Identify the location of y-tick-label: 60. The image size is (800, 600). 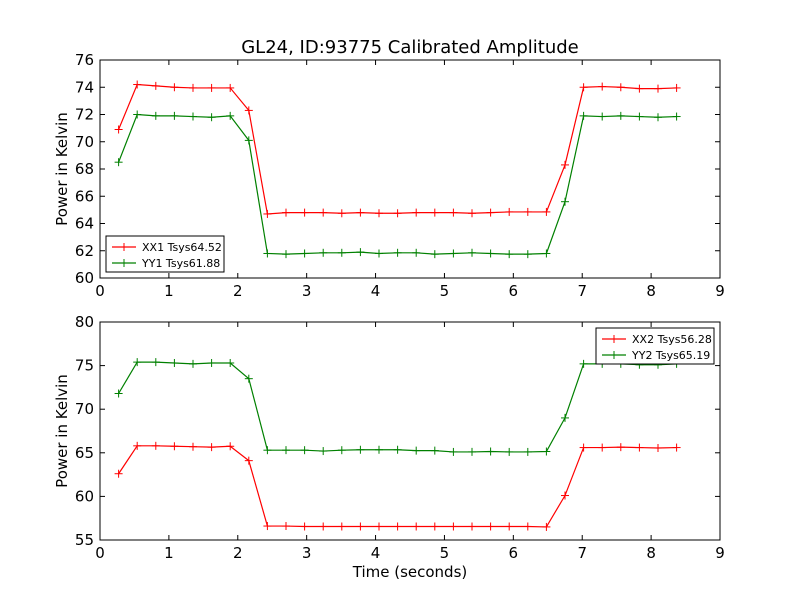
(84, 278).